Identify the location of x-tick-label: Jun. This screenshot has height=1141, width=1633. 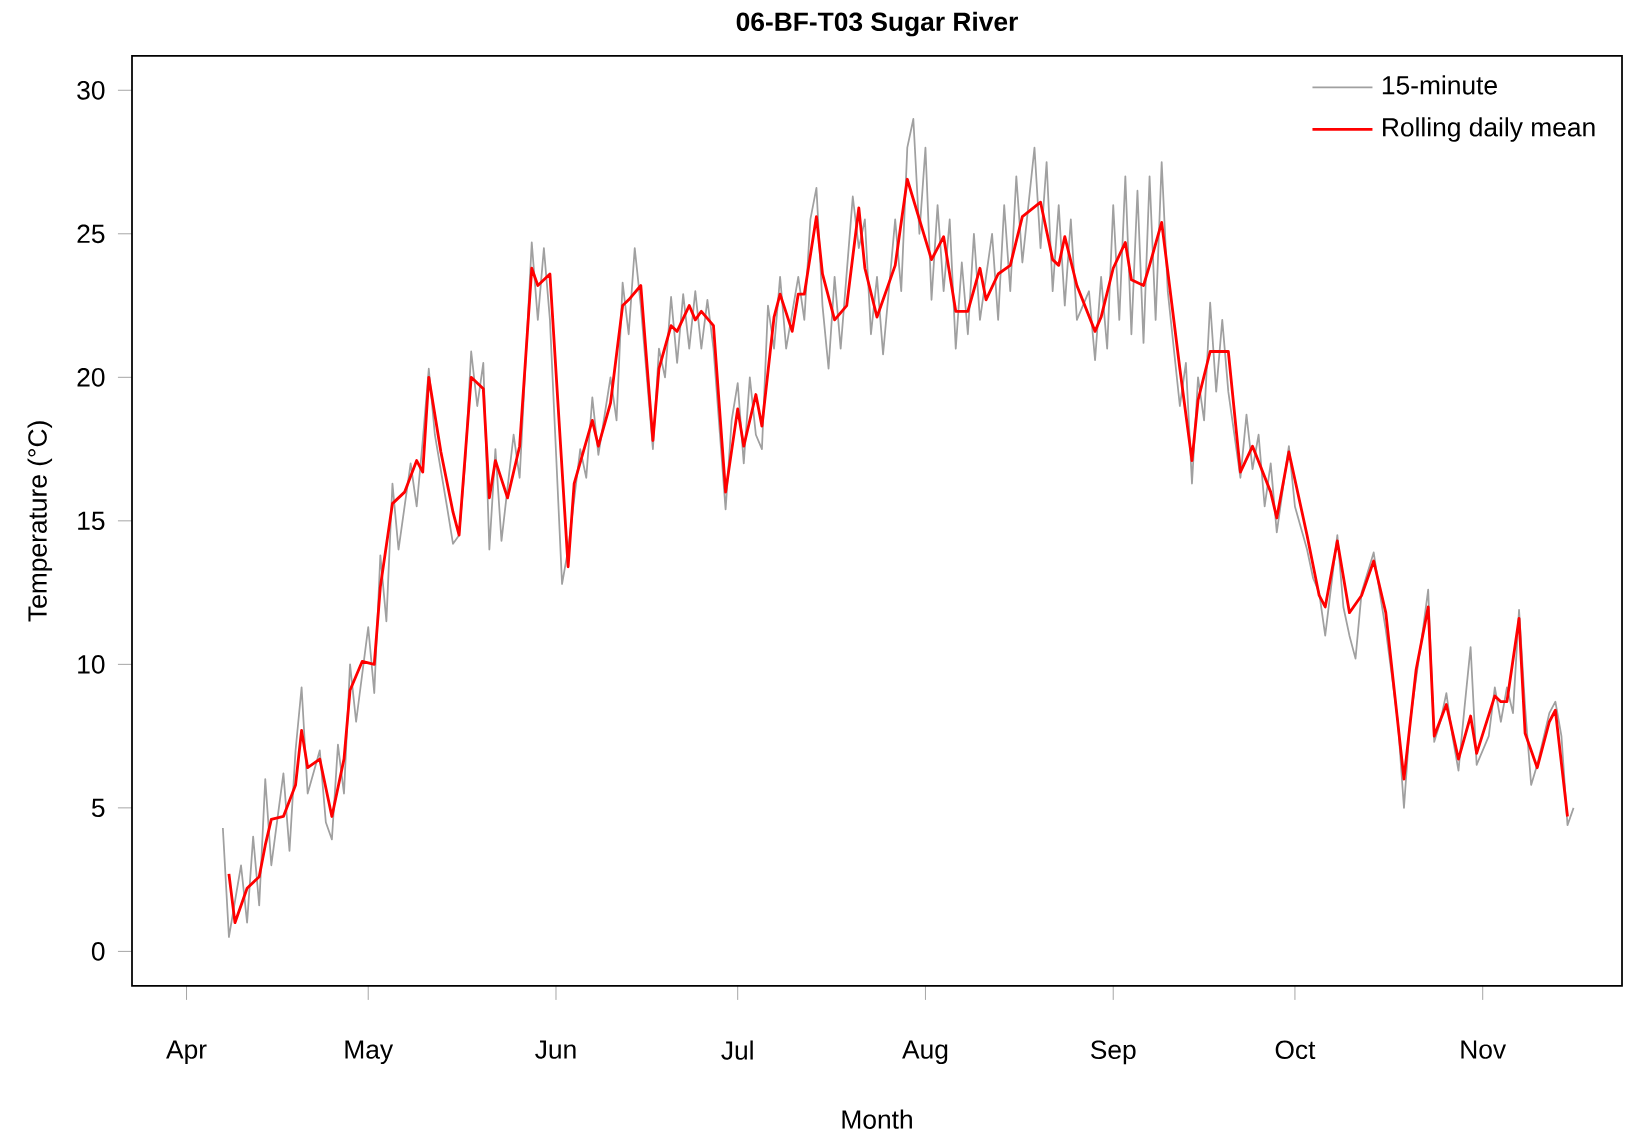
(555, 1050).